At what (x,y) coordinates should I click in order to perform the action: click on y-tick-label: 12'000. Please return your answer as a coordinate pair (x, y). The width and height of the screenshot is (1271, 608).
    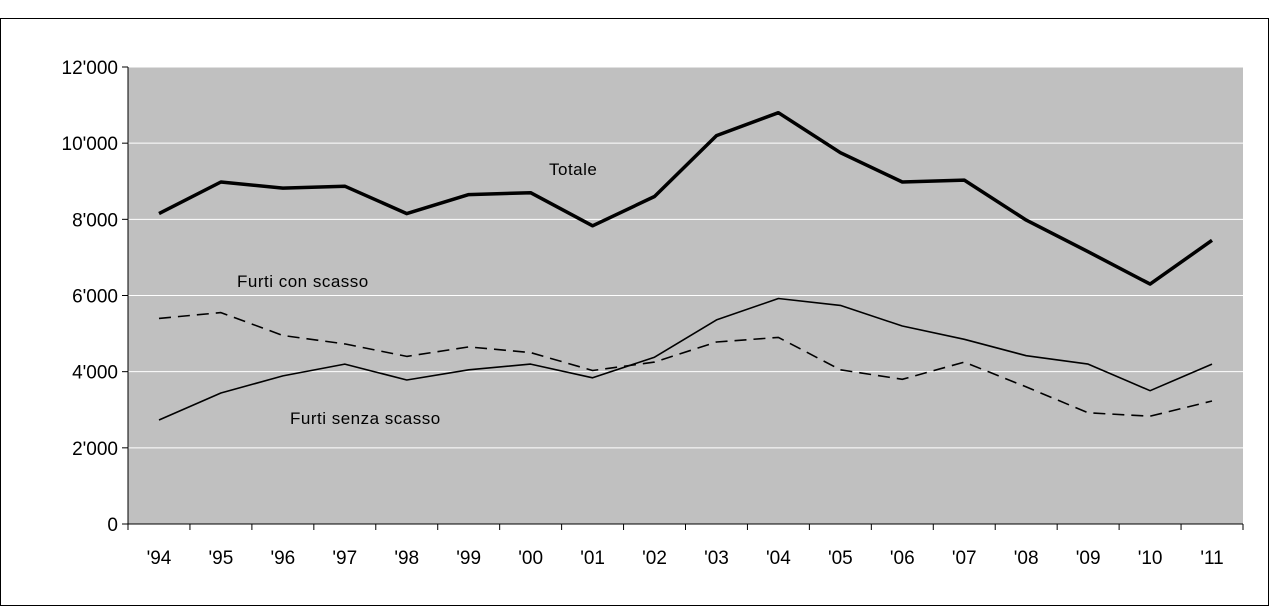
    Looking at the image, I should click on (90, 68).